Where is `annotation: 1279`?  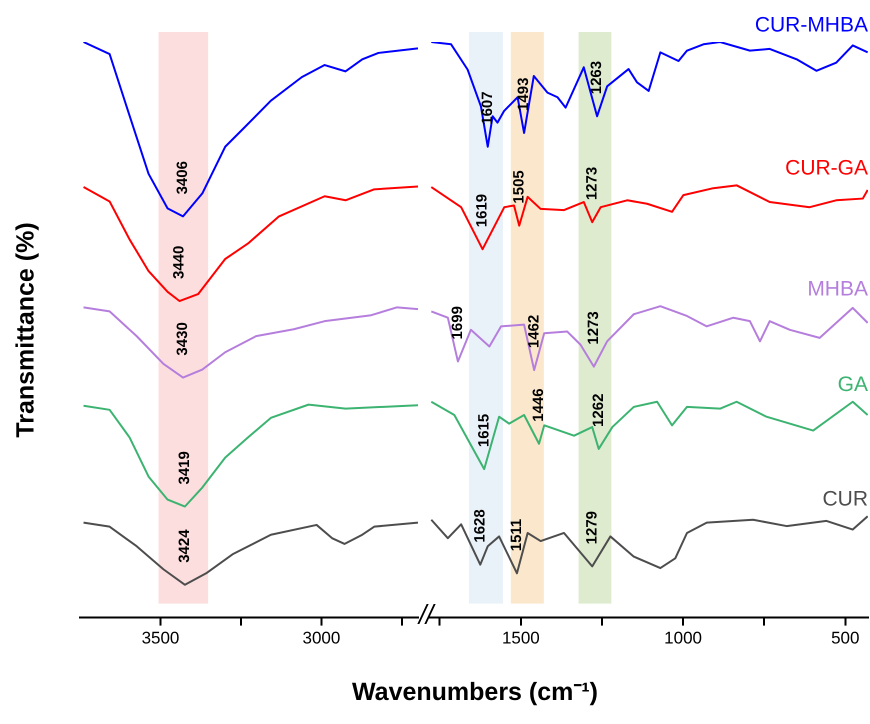
annotation: 1279 is located at coordinates (591, 527).